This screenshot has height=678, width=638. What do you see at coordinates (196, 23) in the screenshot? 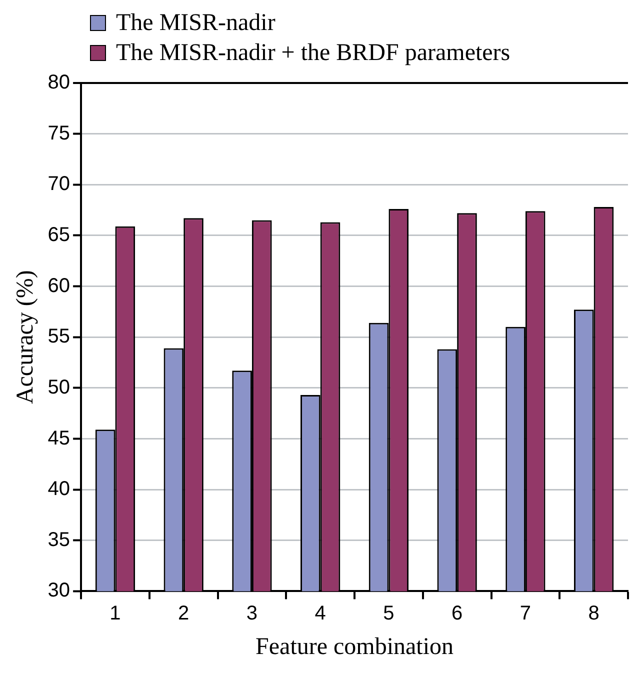
I see `legend-label: The MISR-nadir` at bounding box center [196, 23].